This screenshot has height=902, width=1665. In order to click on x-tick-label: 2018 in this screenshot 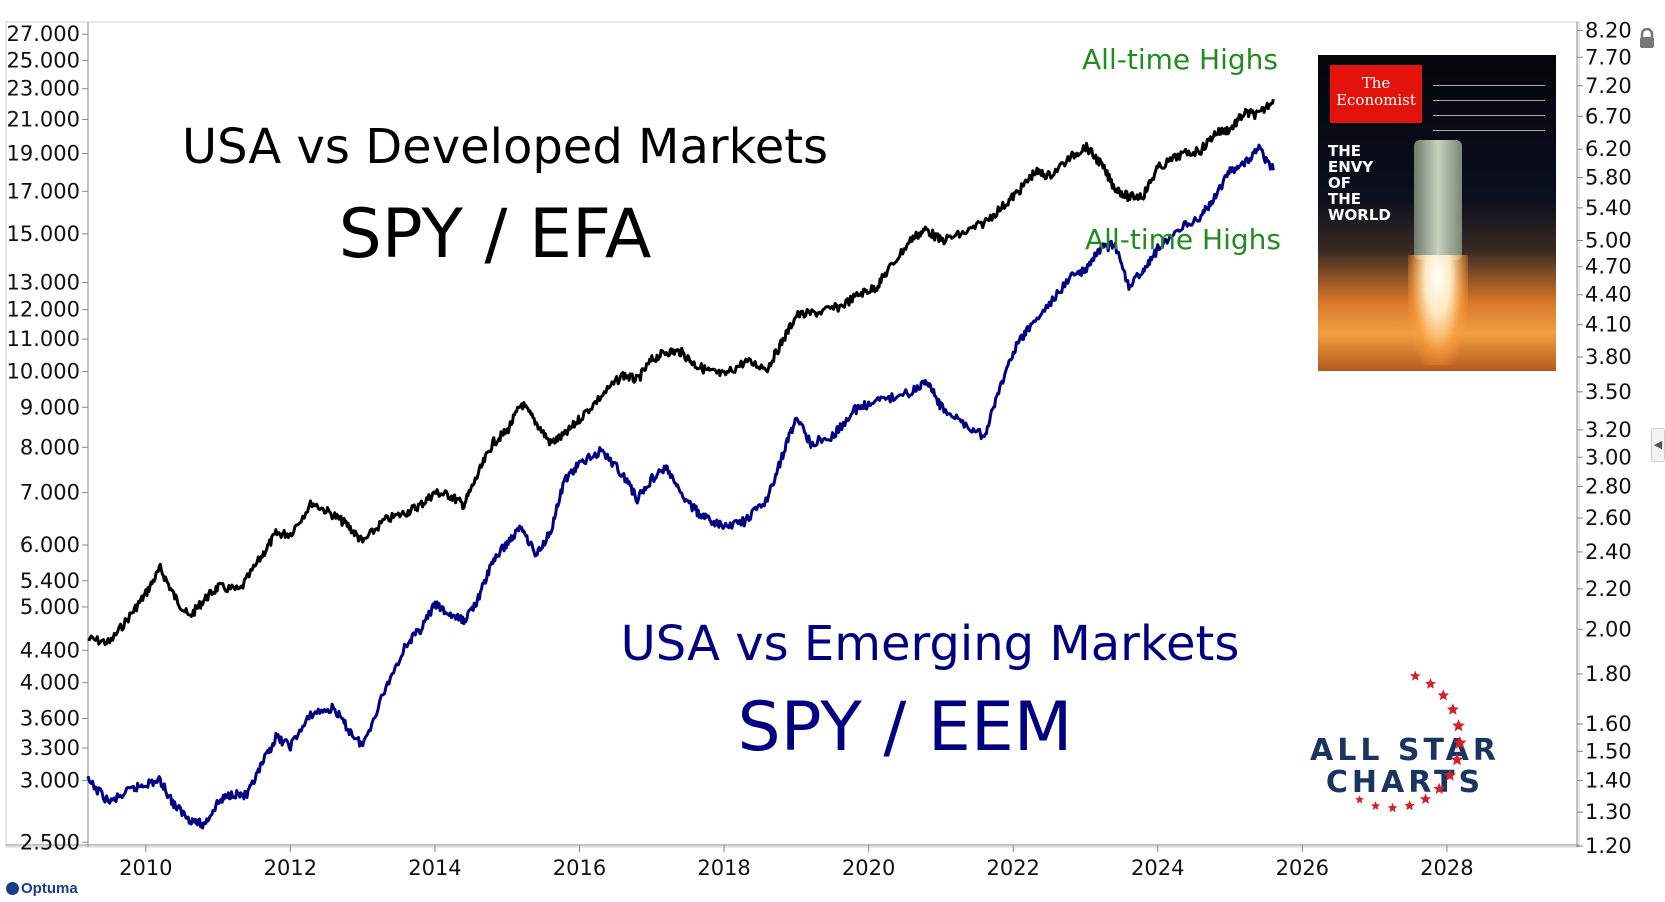, I will do `click(723, 868)`.